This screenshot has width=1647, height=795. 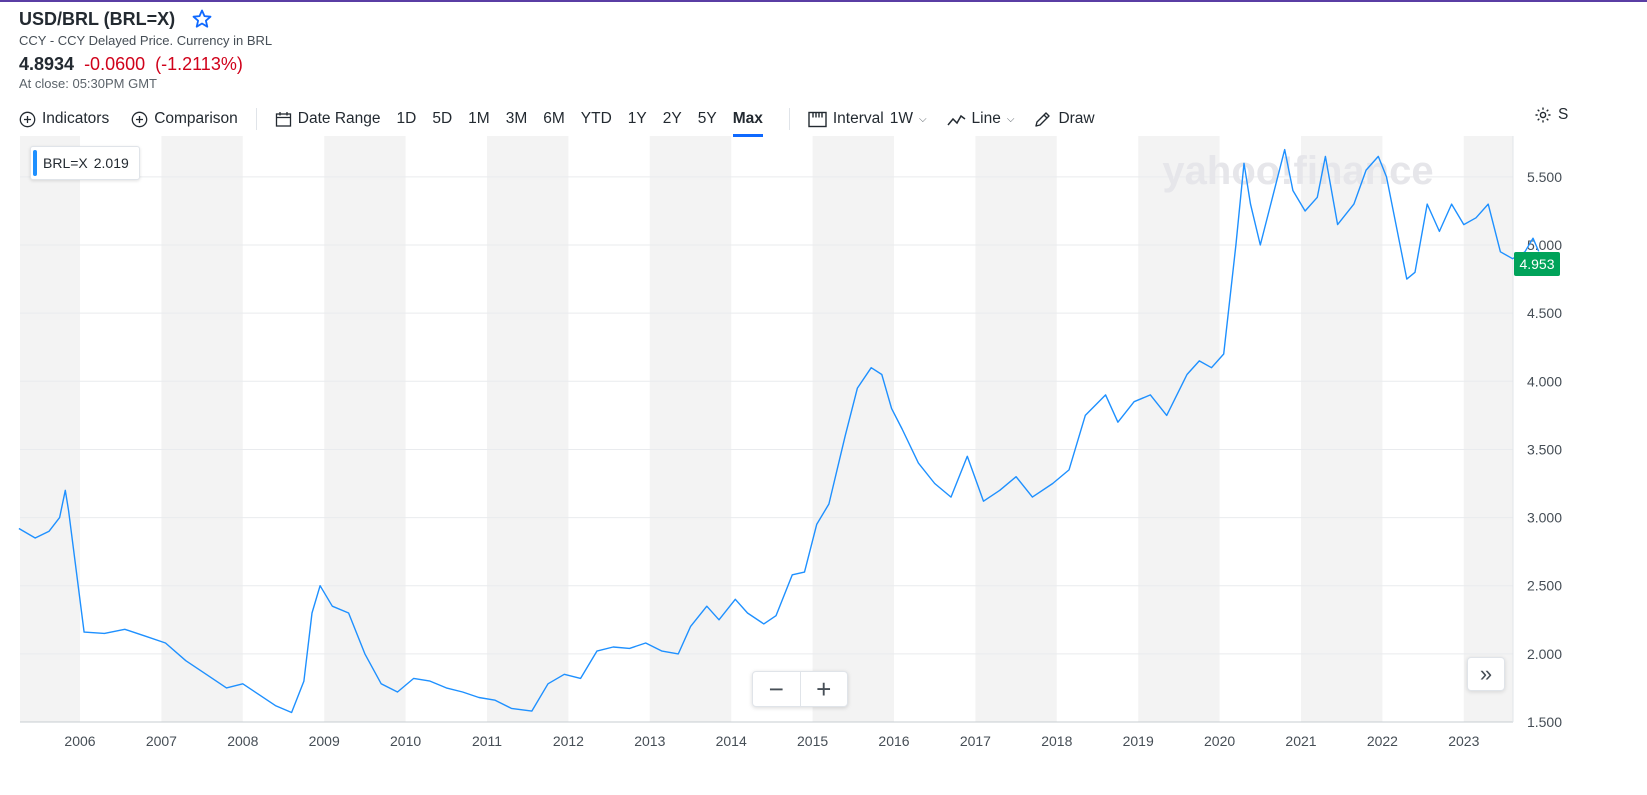 I want to click on indicators-button: Indicators, so click(x=64, y=119).